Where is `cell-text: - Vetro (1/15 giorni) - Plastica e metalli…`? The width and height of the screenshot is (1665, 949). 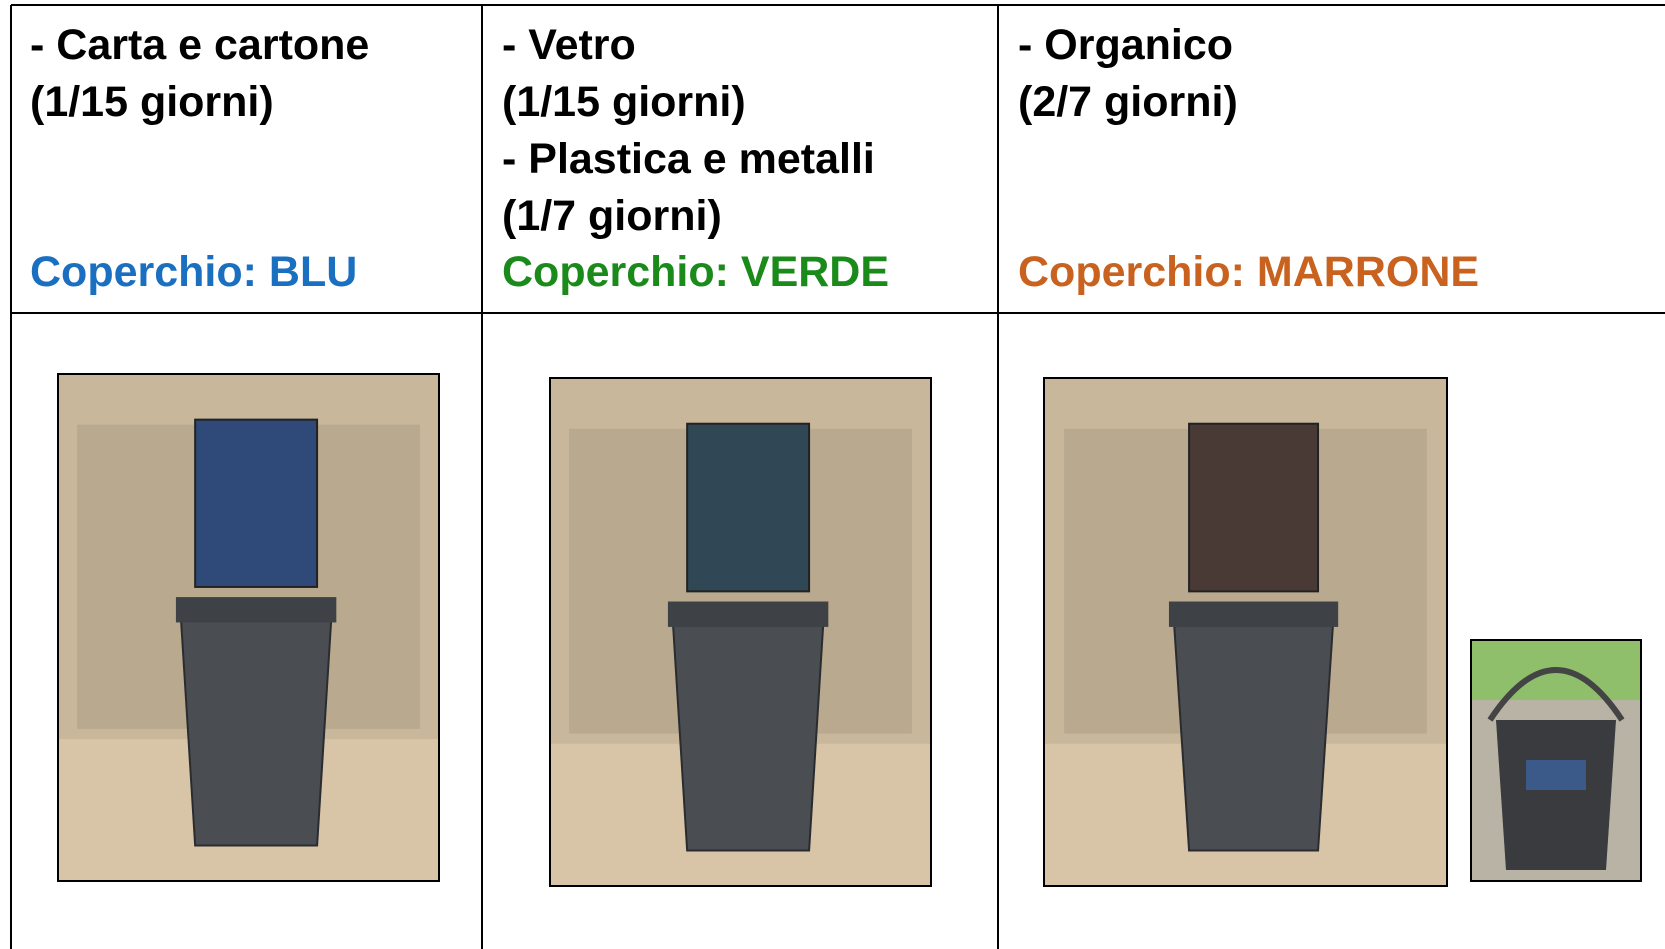
cell-text: - Vetro (1/15 giorni) - Plastica e metalli… is located at coordinates (688, 130).